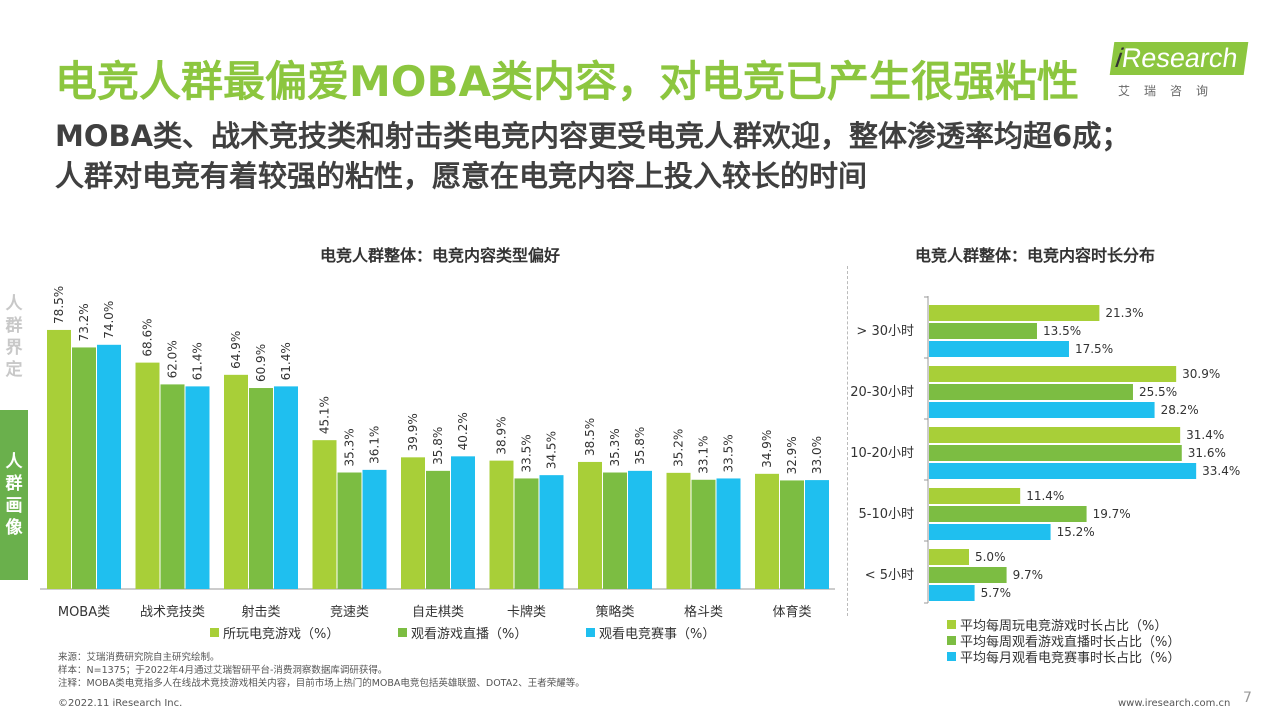 This screenshot has width=1280, height=720. I want to click on side-tab-audience-definition: 人群界定, so click(14, 337).